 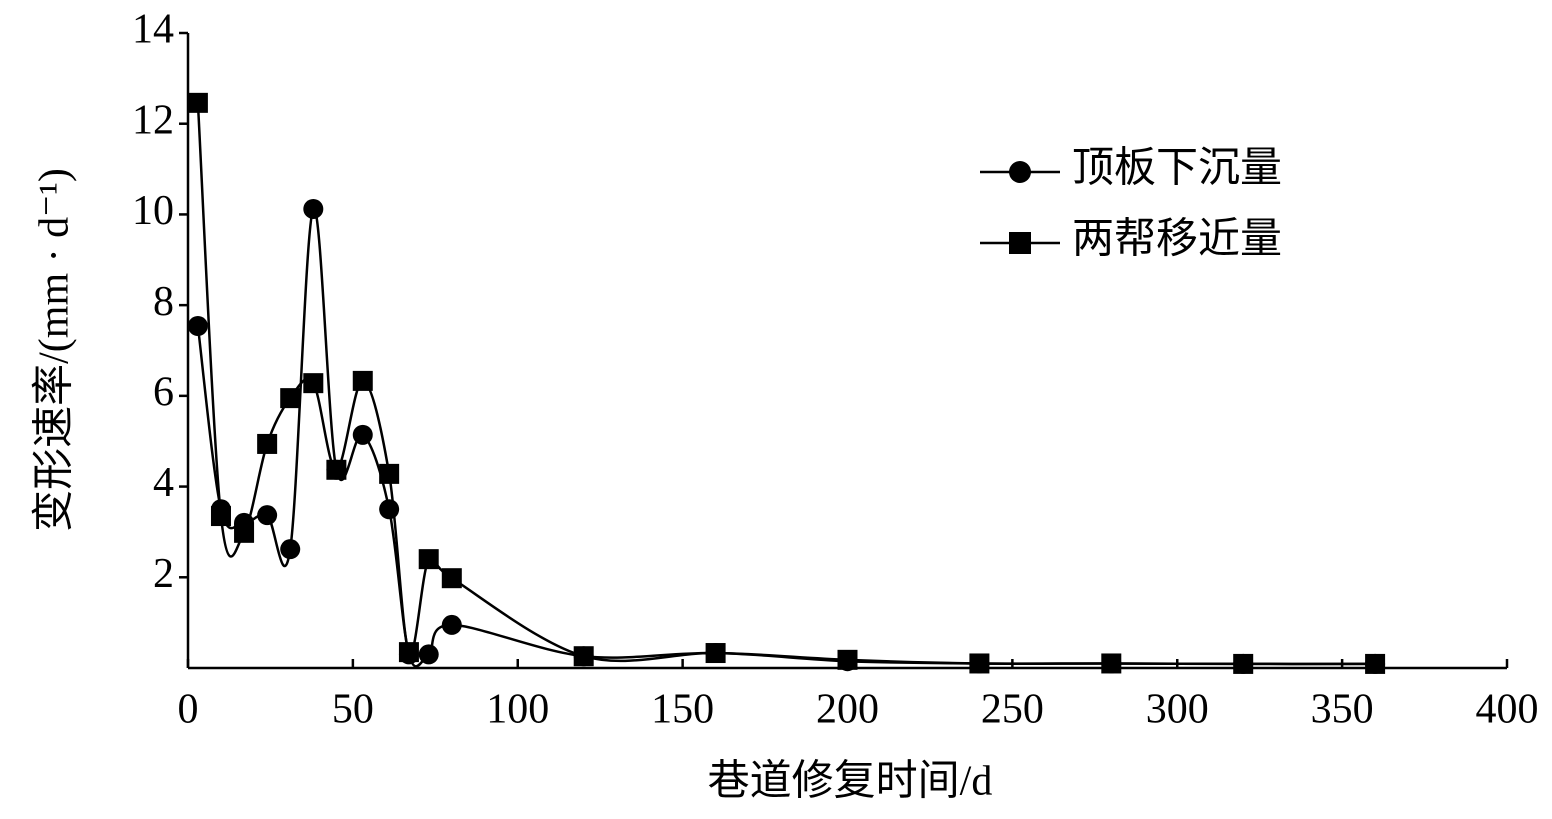 I want to click on y-tick-label: 2, so click(x=163, y=574).